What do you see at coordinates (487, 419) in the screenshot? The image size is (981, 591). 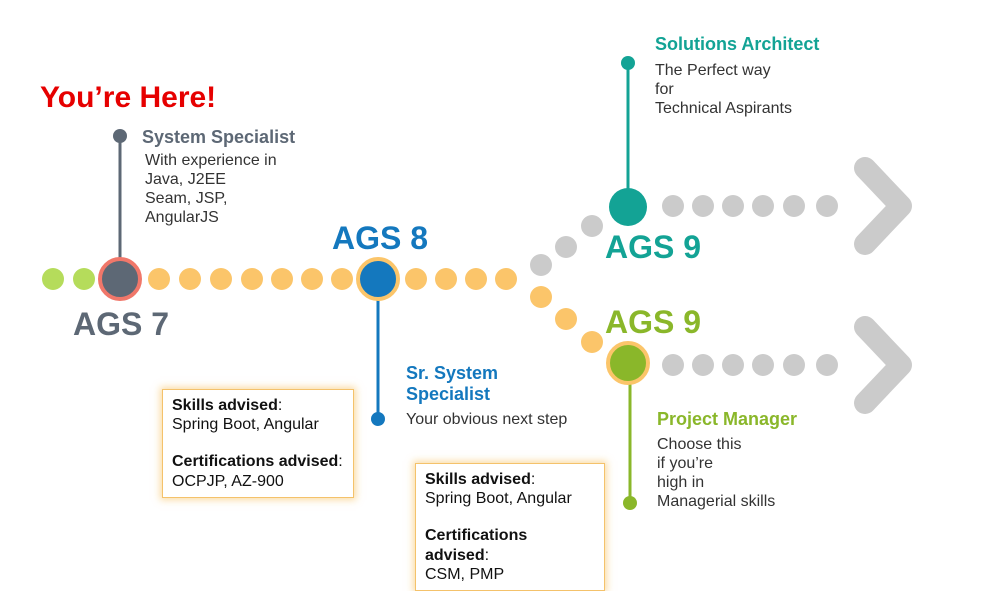 I see `ags8-description: Your obvious next step` at bounding box center [487, 419].